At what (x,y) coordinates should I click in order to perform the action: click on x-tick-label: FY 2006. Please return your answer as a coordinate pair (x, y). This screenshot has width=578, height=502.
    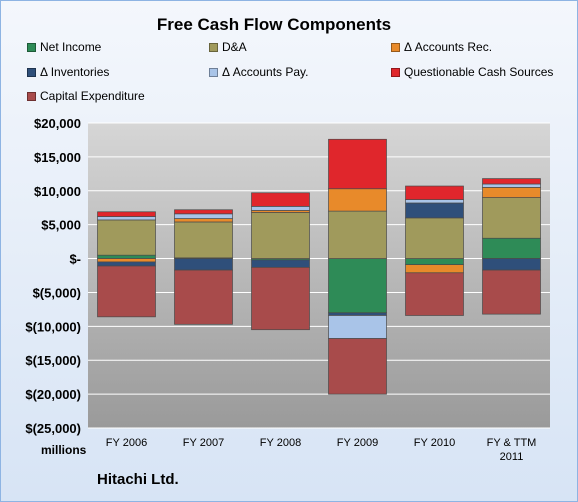
    Looking at the image, I should click on (126, 443).